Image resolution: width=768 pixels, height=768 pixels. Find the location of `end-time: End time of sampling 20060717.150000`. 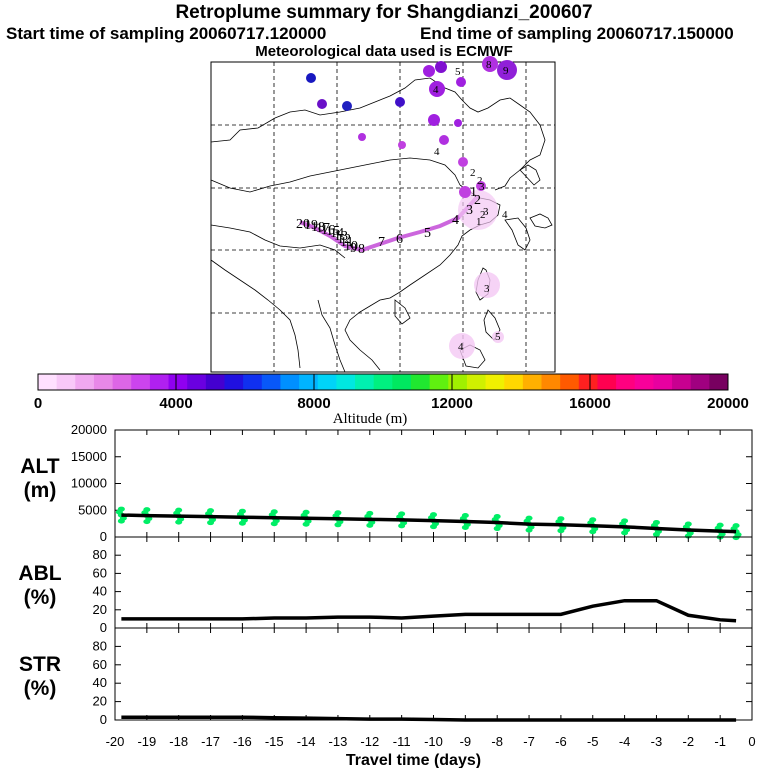

end-time: End time of sampling 20060717.150000 is located at coordinates (577, 33).